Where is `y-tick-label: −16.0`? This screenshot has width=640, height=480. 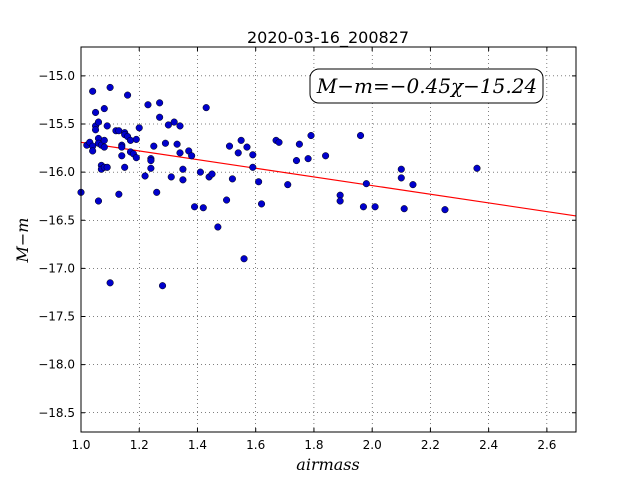
y-tick-label: −16.0 is located at coordinates (56, 172).